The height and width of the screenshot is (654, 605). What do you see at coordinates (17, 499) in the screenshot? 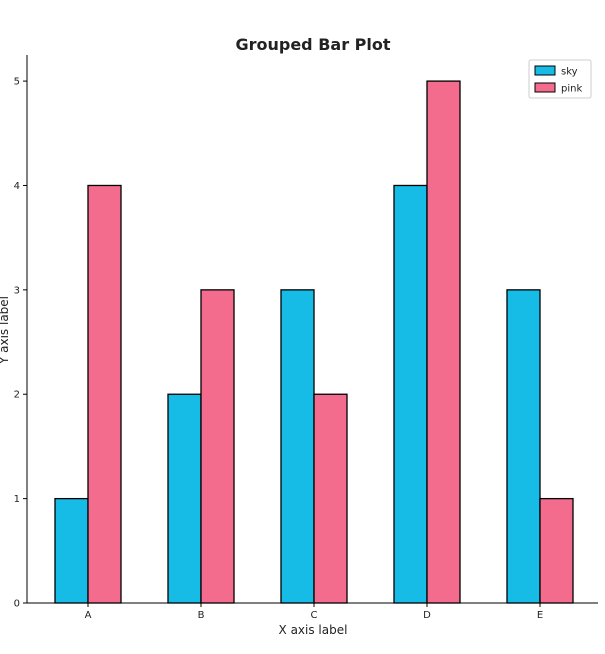
I see `y-tick-label: 1` at bounding box center [17, 499].